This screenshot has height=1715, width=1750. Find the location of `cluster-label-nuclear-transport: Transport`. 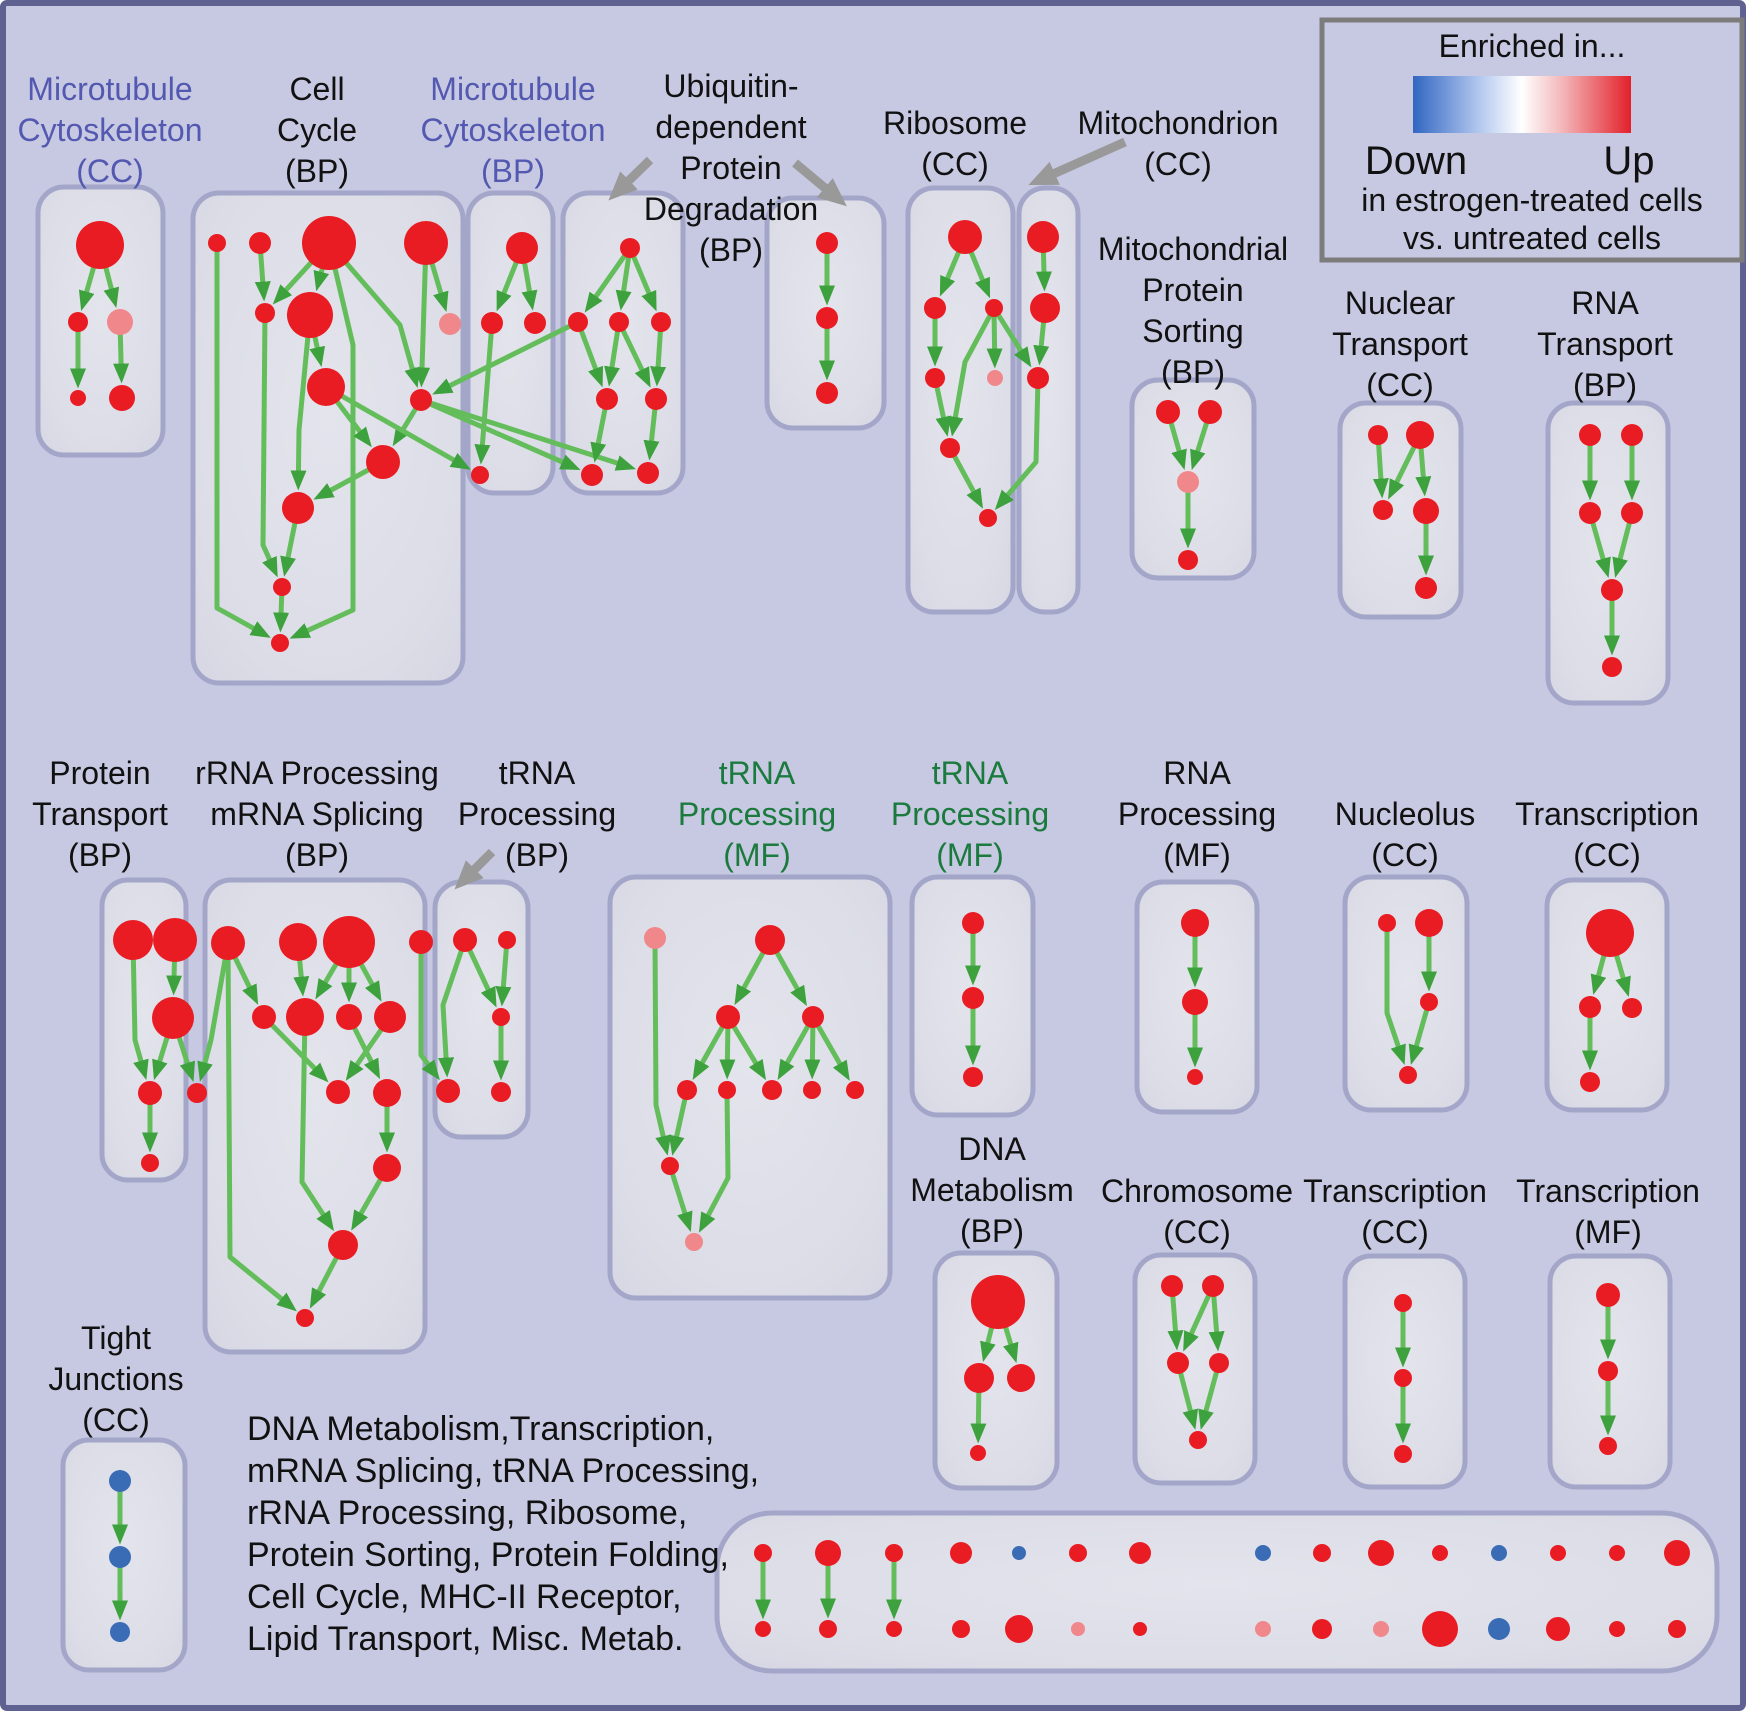

cluster-label-nuclear-transport: Transport is located at coordinates (1400, 344).